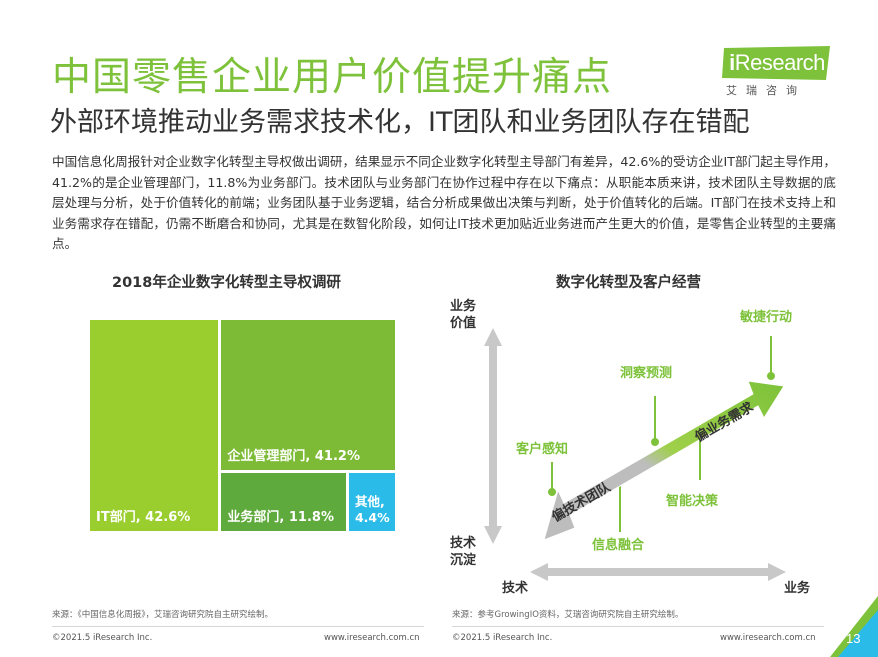 The image size is (878, 657). I want to click on page-subtitle: 外部环境推动业务需求技术化，IT团队和业务团队存在错配, so click(400, 122).